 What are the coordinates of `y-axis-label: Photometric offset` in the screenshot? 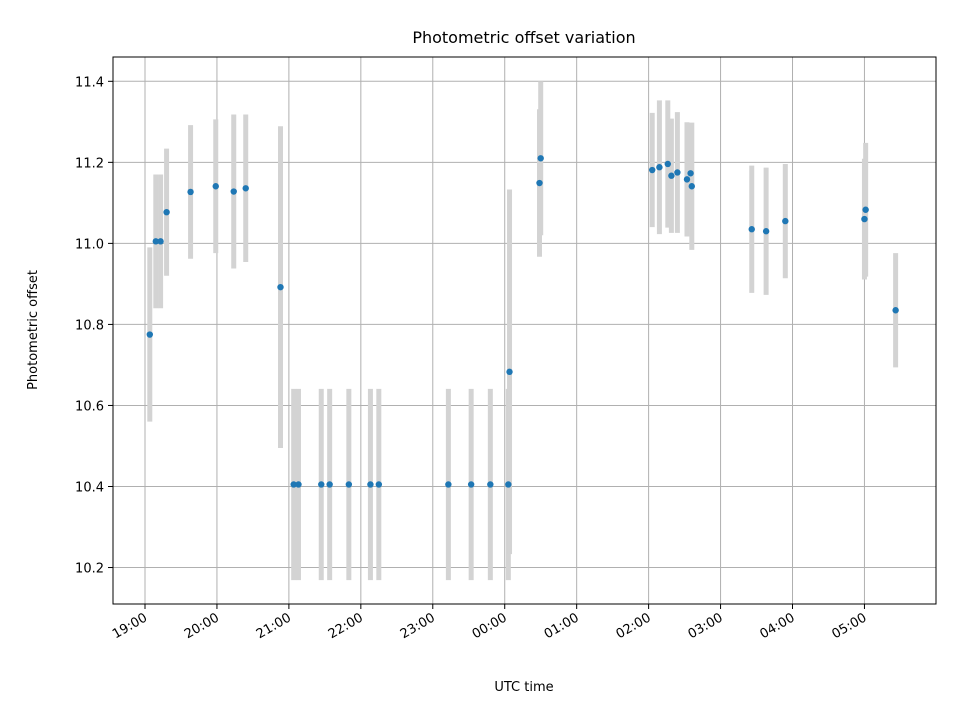 It's located at (33, 330).